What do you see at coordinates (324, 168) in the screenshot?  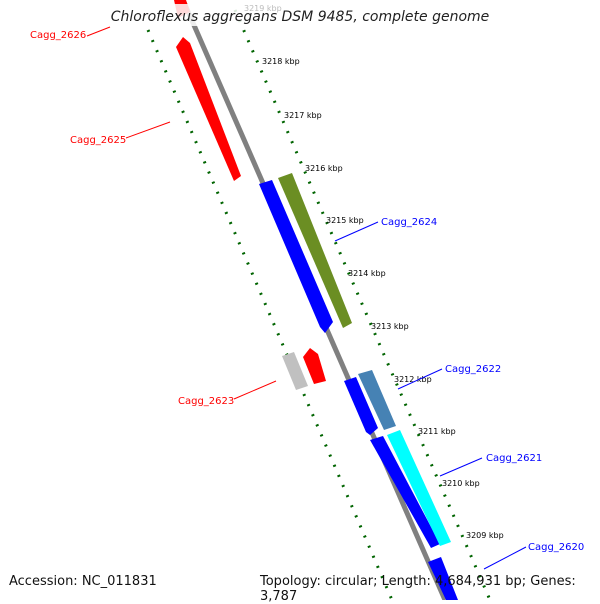 I see `tick-label: 3216 kbp` at bounding box center [324, 168].